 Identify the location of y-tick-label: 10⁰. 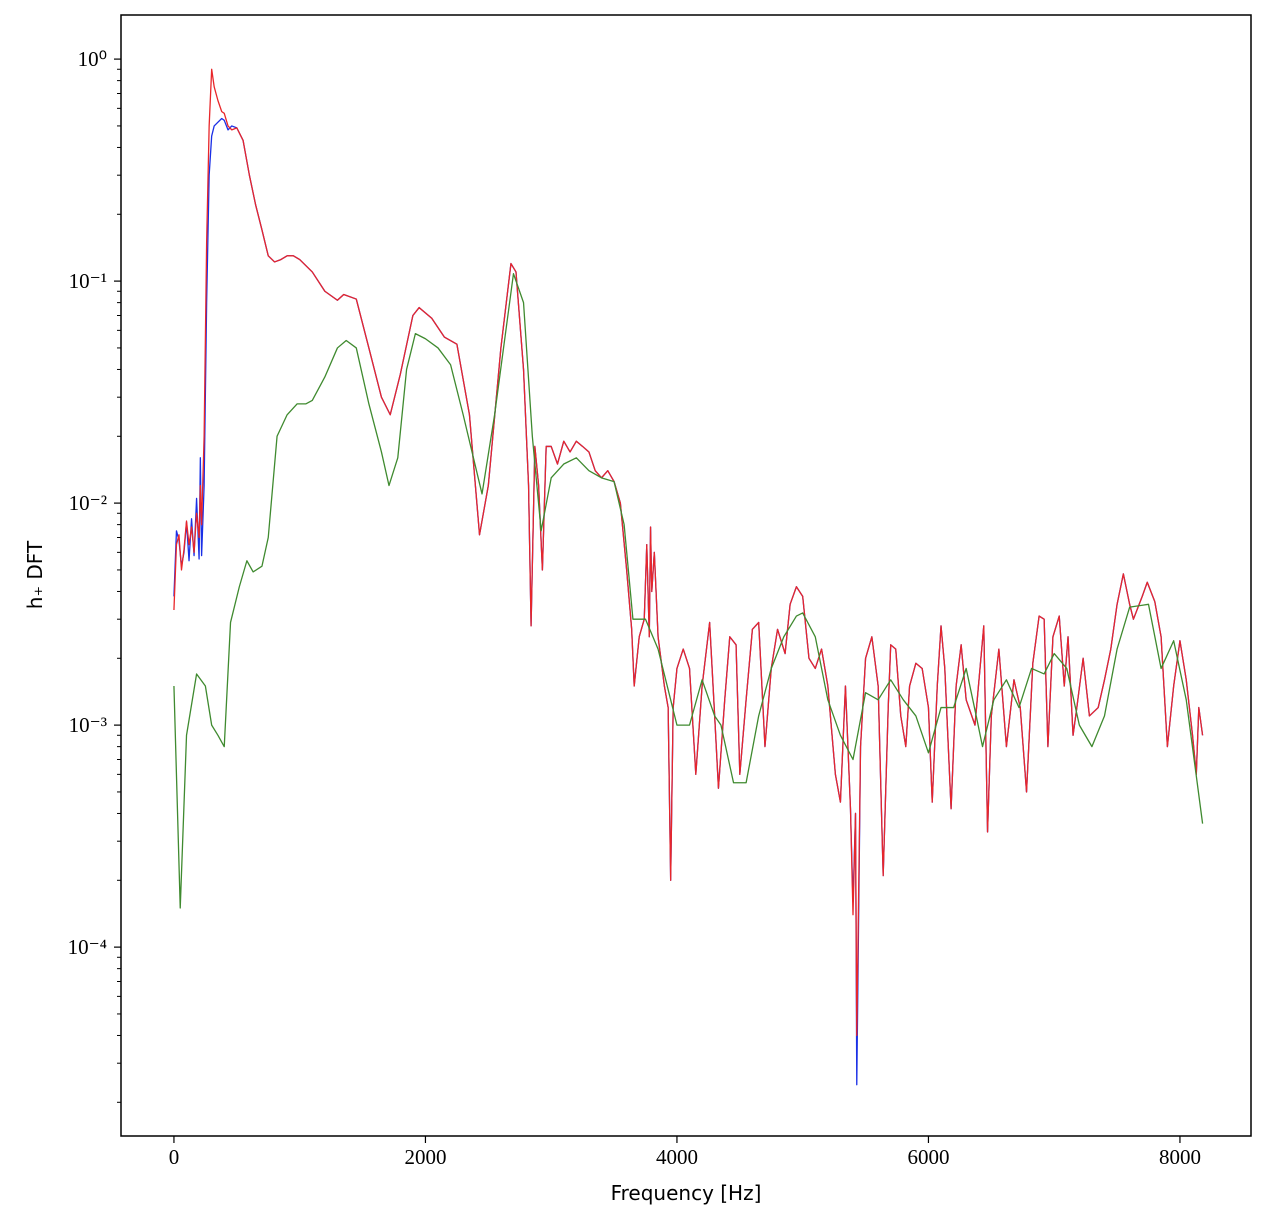
(92, 59).